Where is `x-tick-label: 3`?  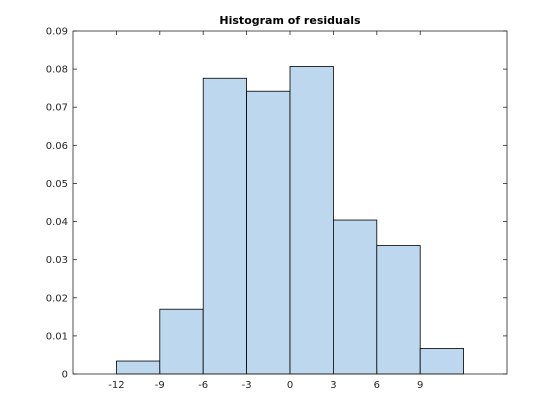
x-tick-label: 3 is located at coordinates (333, 385).